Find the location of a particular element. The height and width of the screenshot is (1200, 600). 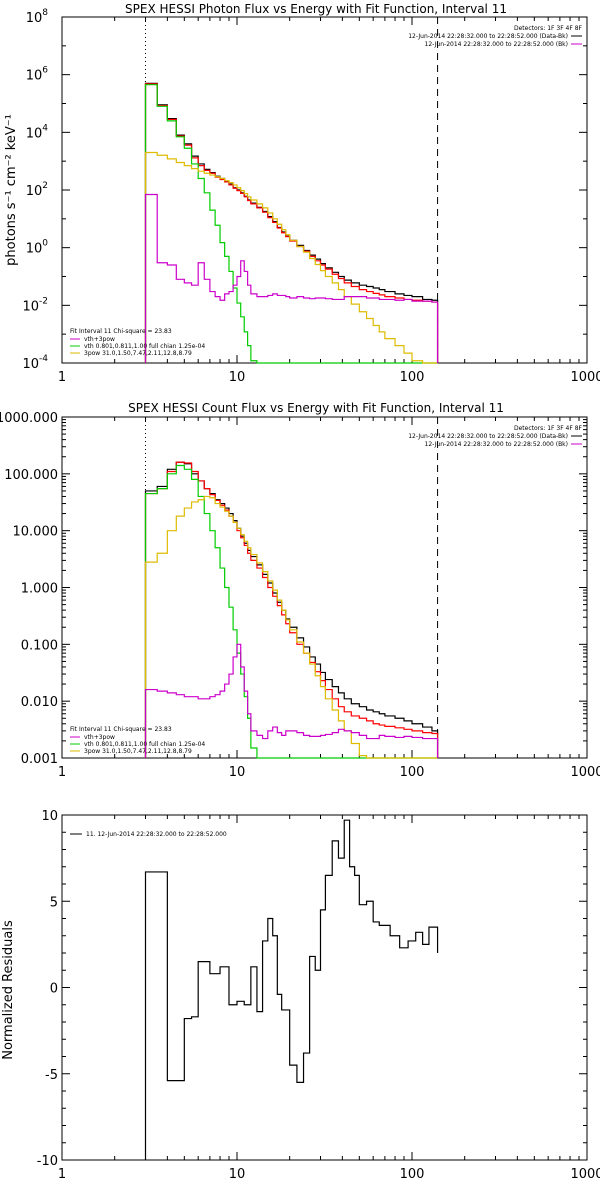

count-series is located at coordinates (291, 610).